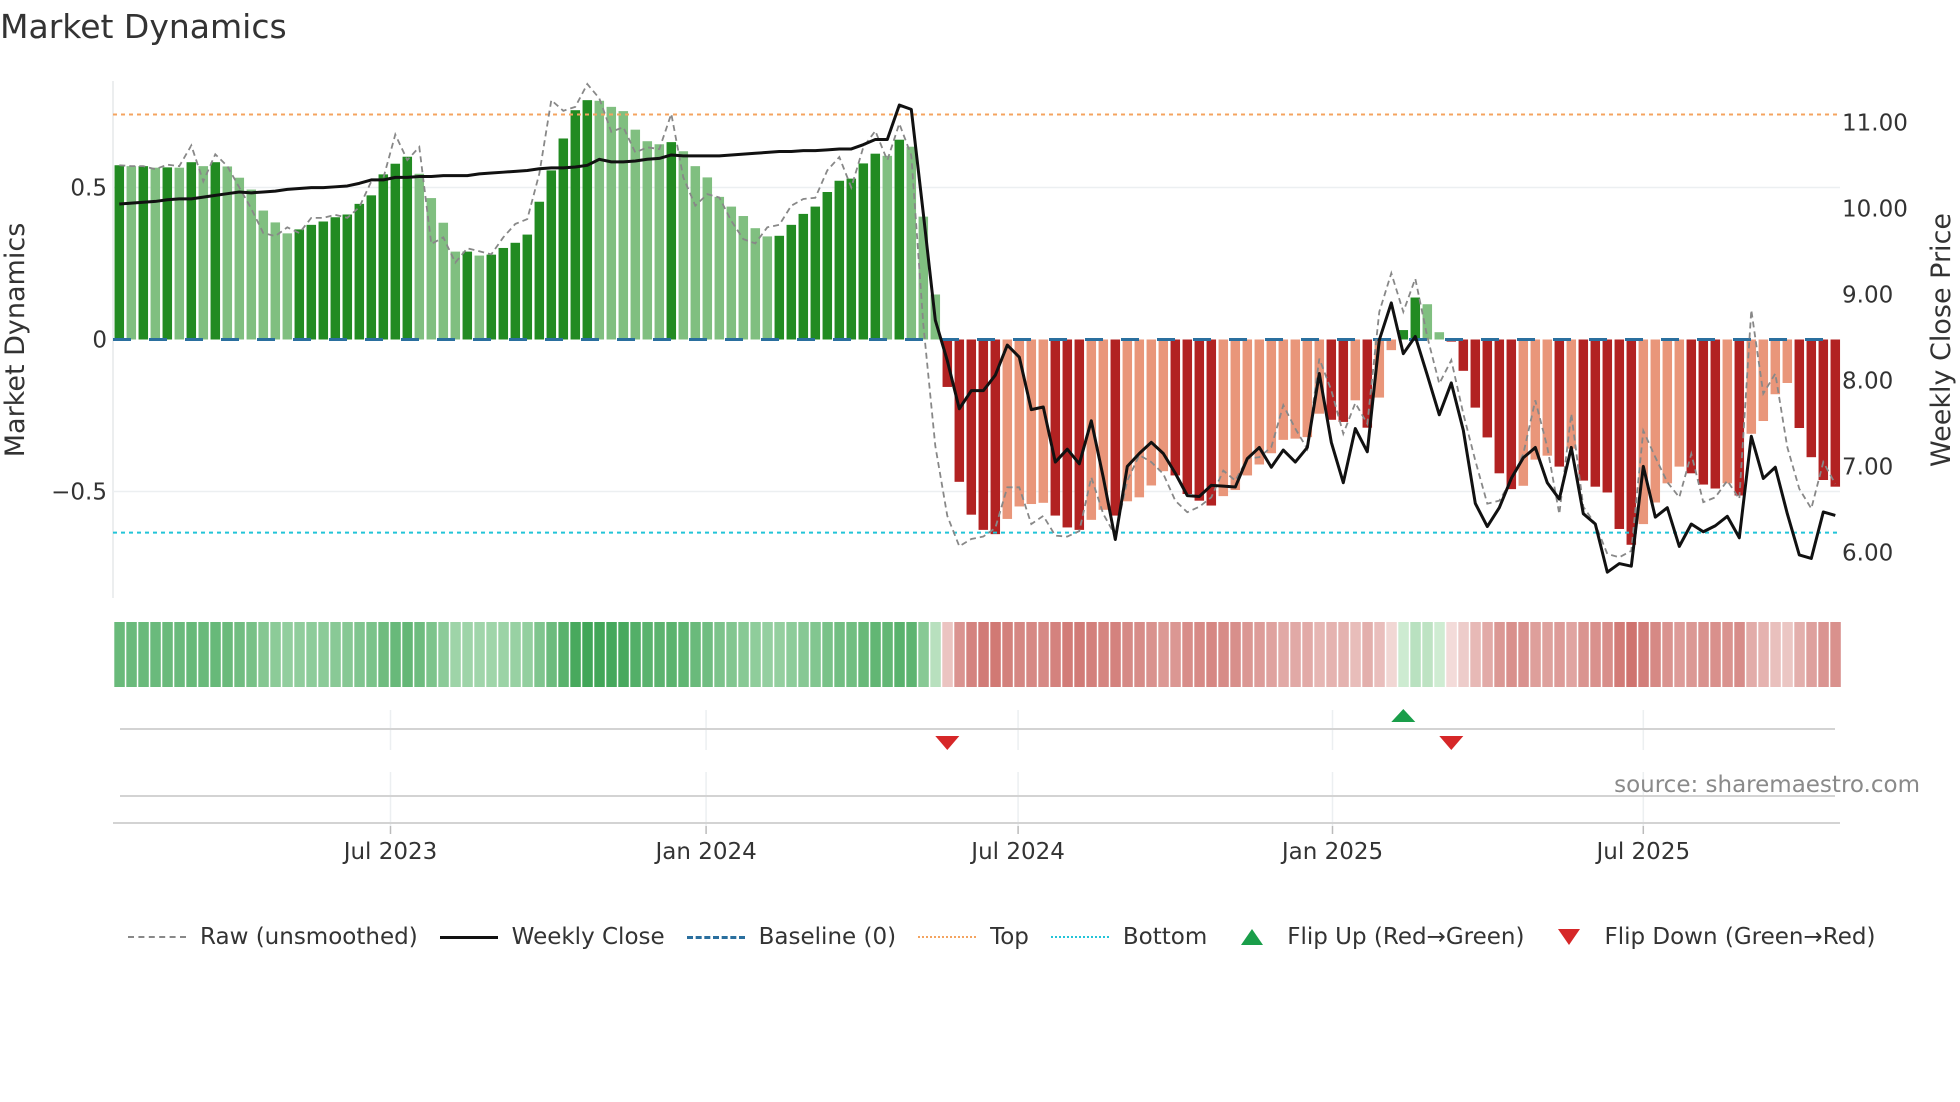  Describe the element at coordinates (1406, 937) in the screenshot. I see `legend-label: Flip Up (Red→Green)` at that location.